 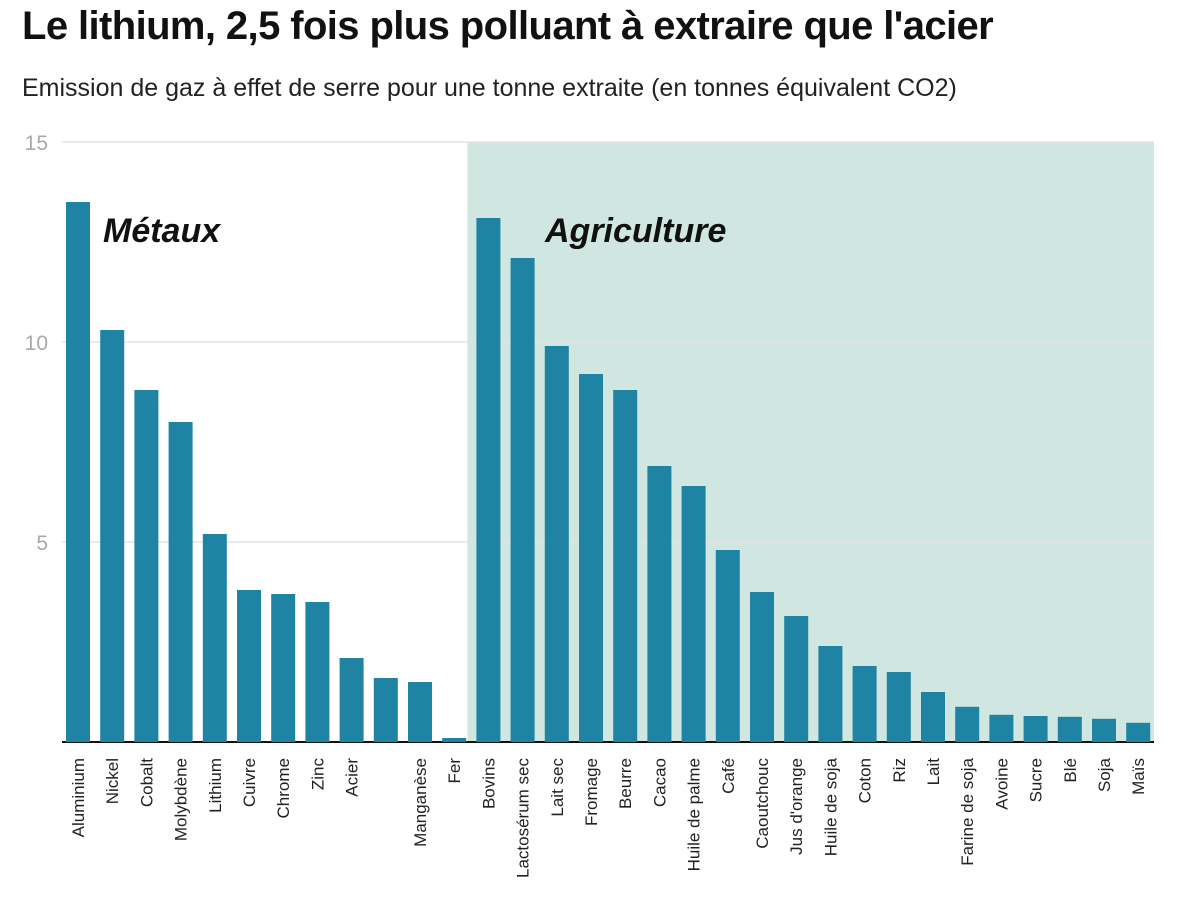 What do you see at coordinates (162, 231) in the screenshot?
I see `group-label: Métaux` at bounding box center [162, 231].